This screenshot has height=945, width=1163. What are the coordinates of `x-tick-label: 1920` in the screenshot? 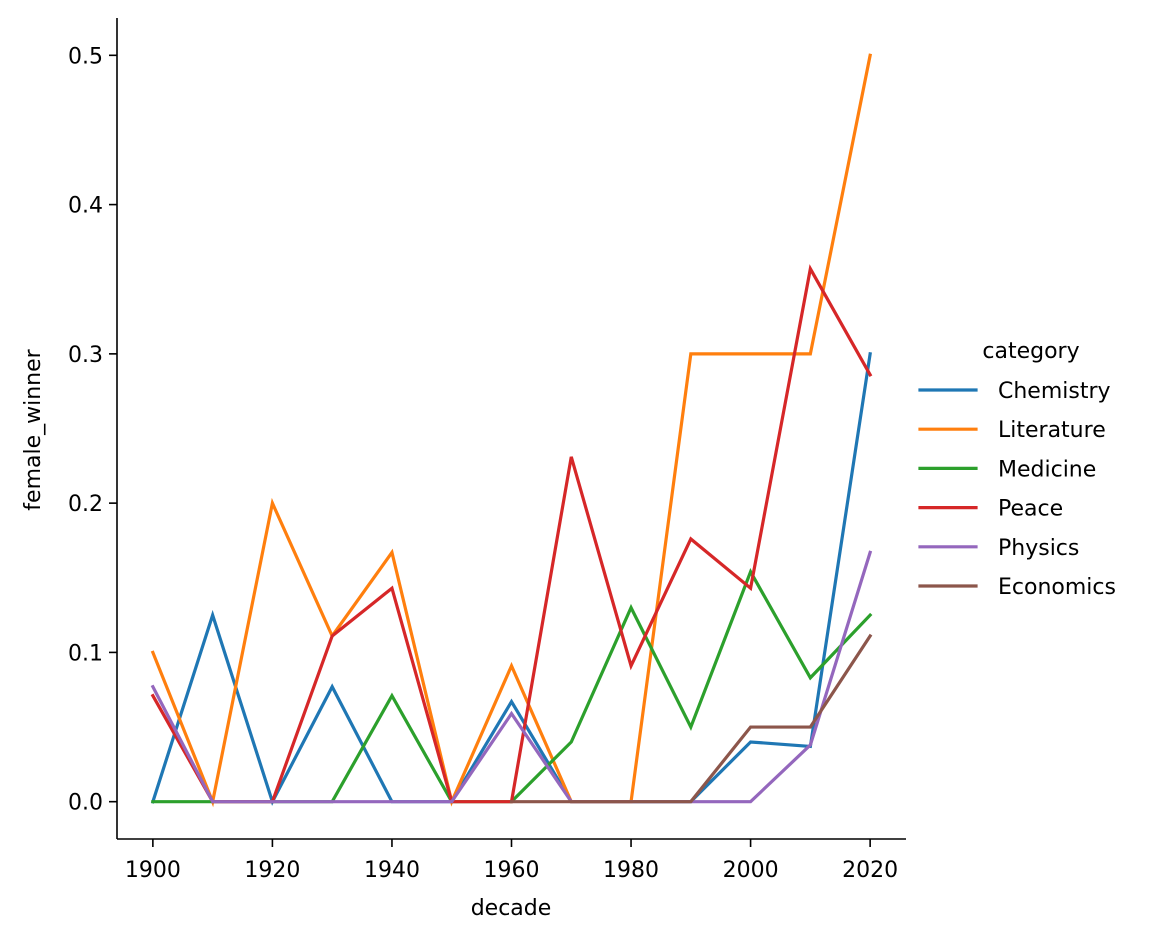 It's located at (272, 870).